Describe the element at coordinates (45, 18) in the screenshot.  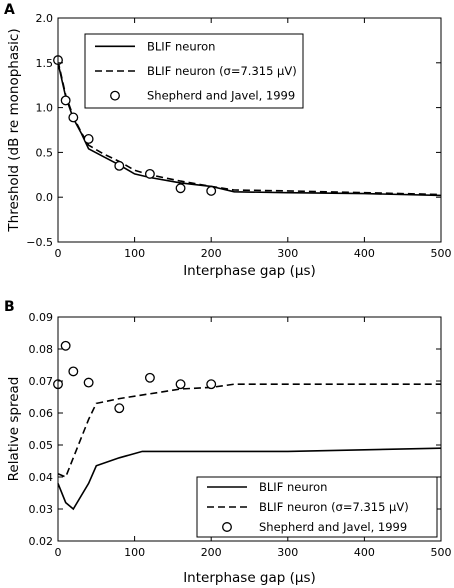
I see `y-tick-label: 2.0` at that location.